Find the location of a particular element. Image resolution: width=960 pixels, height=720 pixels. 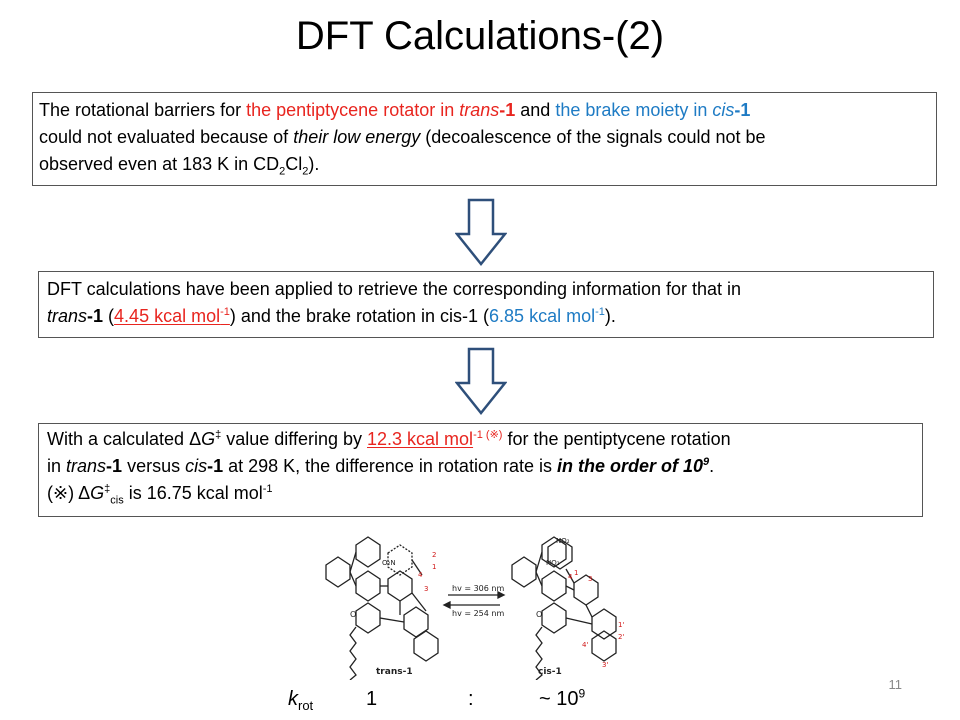

trans-barrier-value: 4.45 kcal mol-1 is located at coordinates (172, 316).